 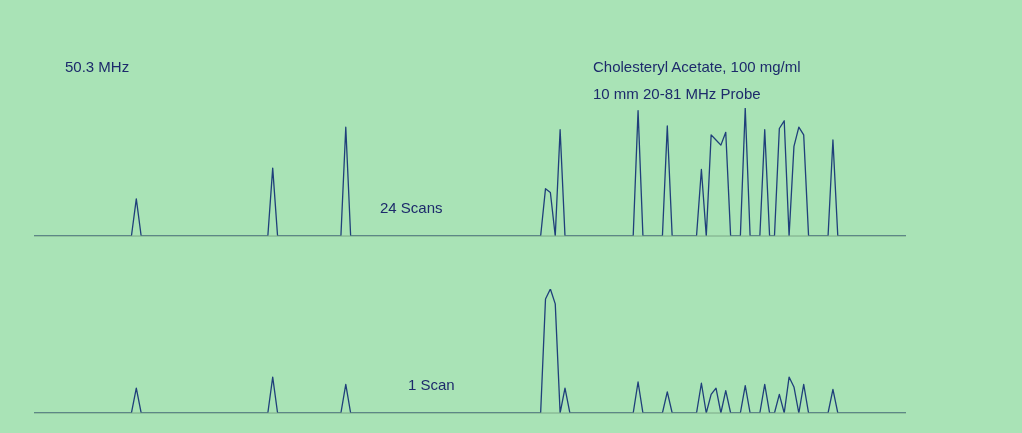 What do you see at coordinates (677, 93) in the screenshot?
I see `text: 10 mm 20-81 MHz Probe` at bounding box center [677, 93].